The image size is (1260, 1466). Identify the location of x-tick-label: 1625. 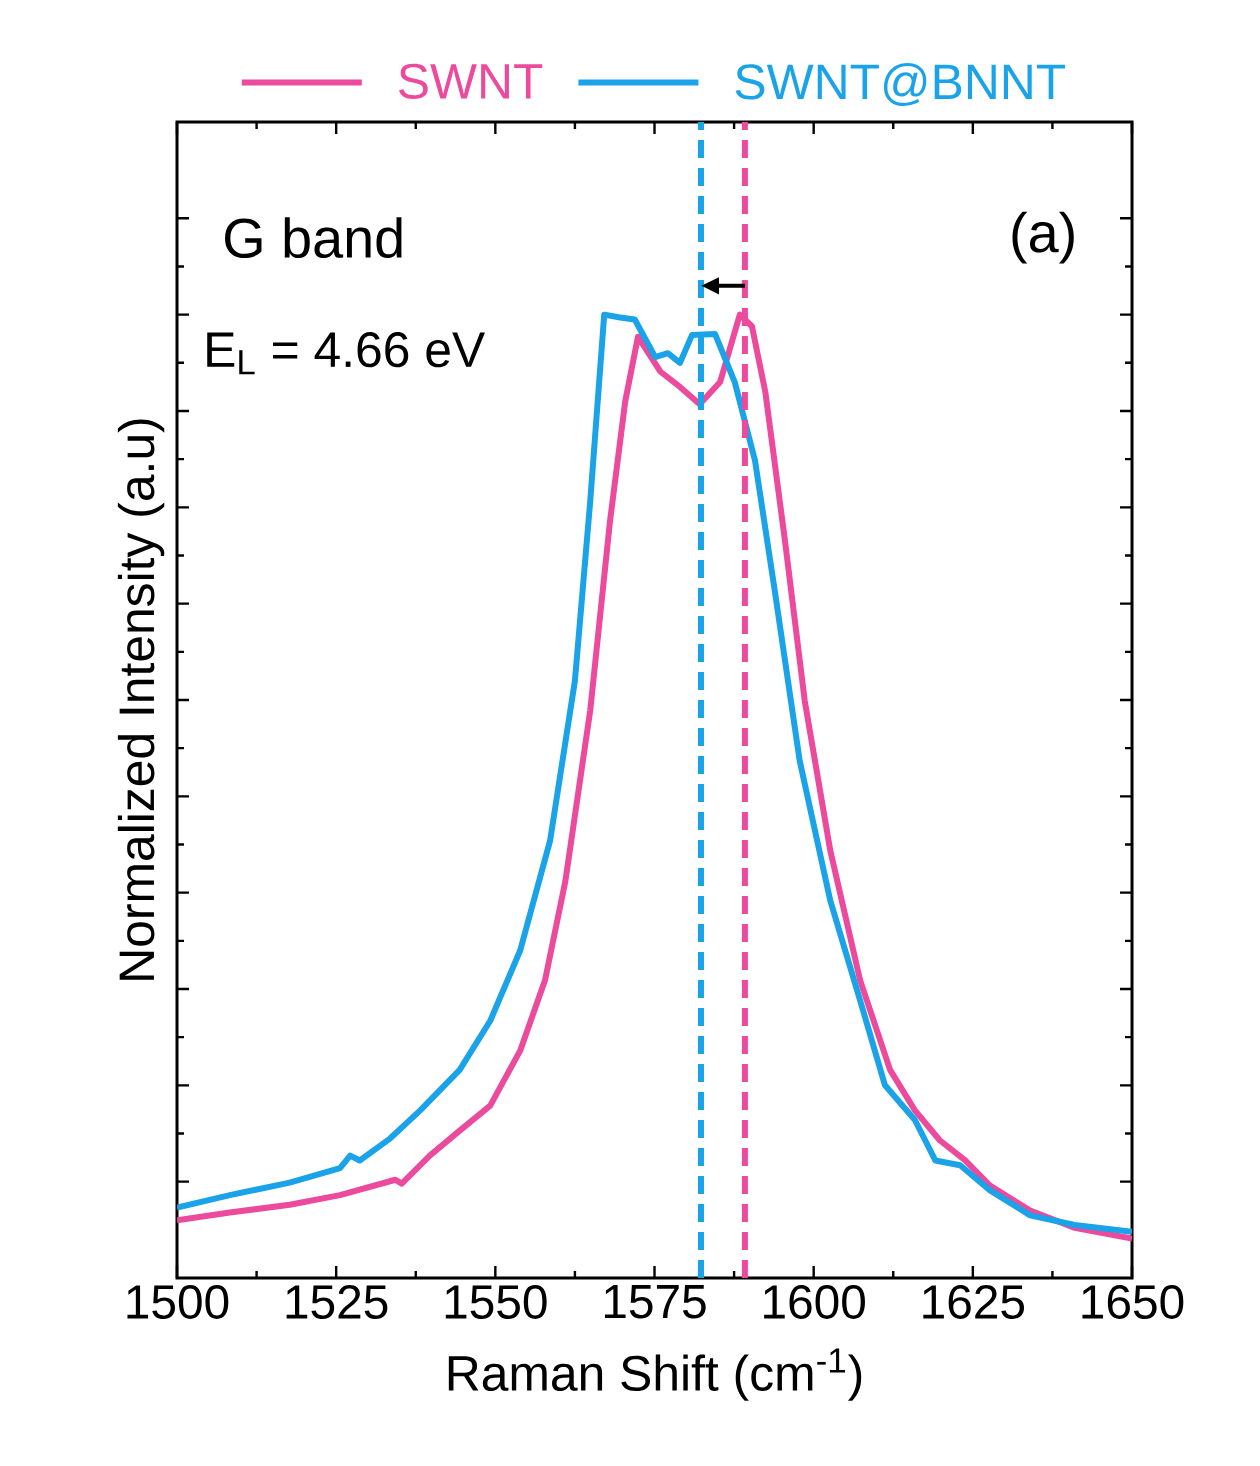
(974, 1302).